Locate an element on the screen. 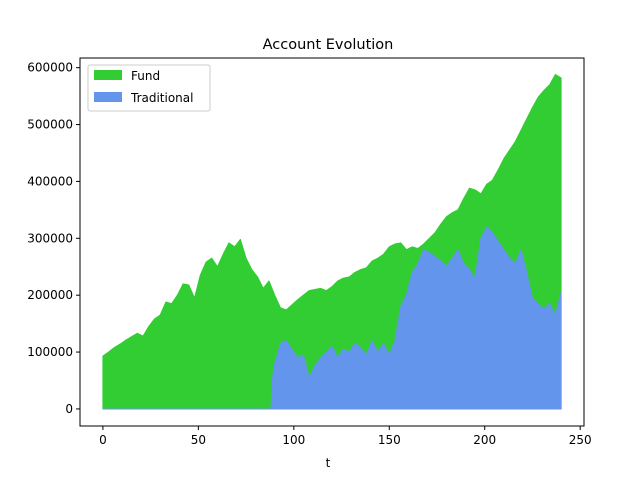 The image size is (640, 480). legend-swatch-traditional is located at coordinates (108, 97).